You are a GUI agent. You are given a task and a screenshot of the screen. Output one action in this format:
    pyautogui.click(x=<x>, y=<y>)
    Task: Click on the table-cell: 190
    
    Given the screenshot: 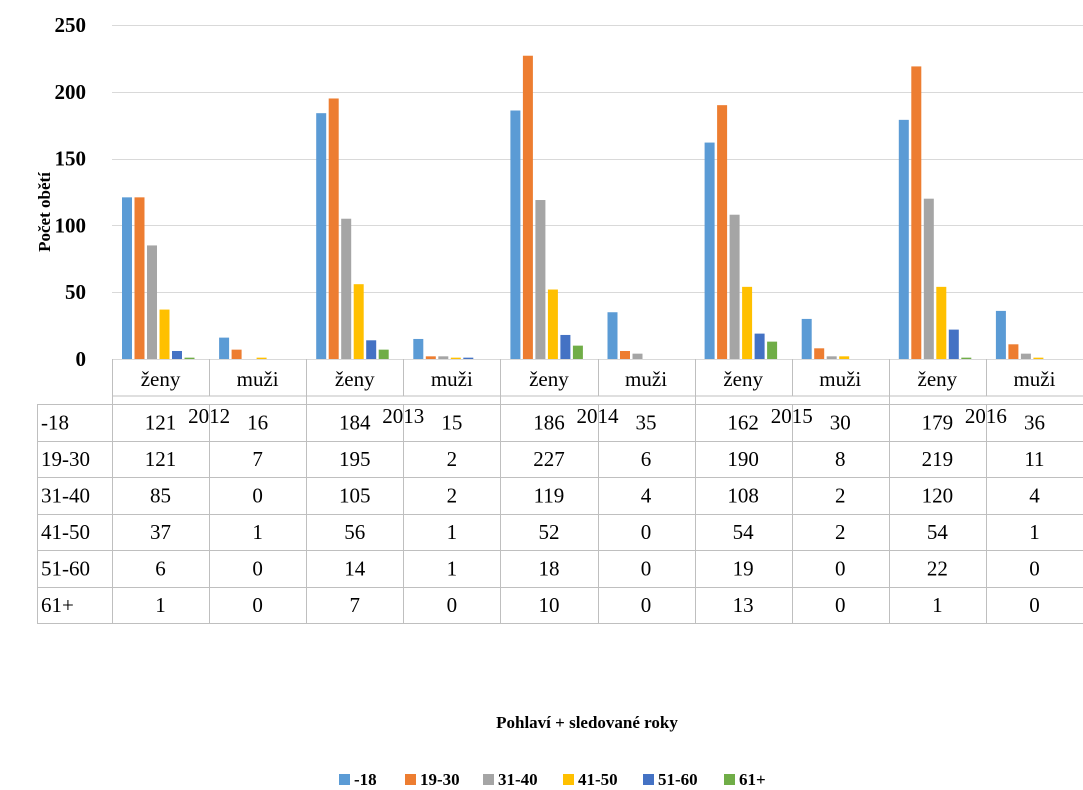 What is the action you would take?
    pyautogui.click(x=743, y=459)
    